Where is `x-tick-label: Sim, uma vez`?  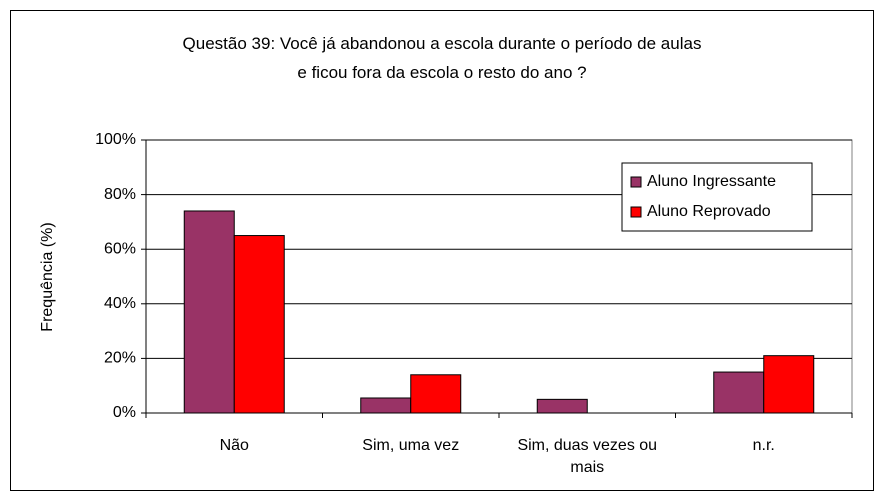
x-tick-label: Sim, uma vez is located at coordinates (411, 445).